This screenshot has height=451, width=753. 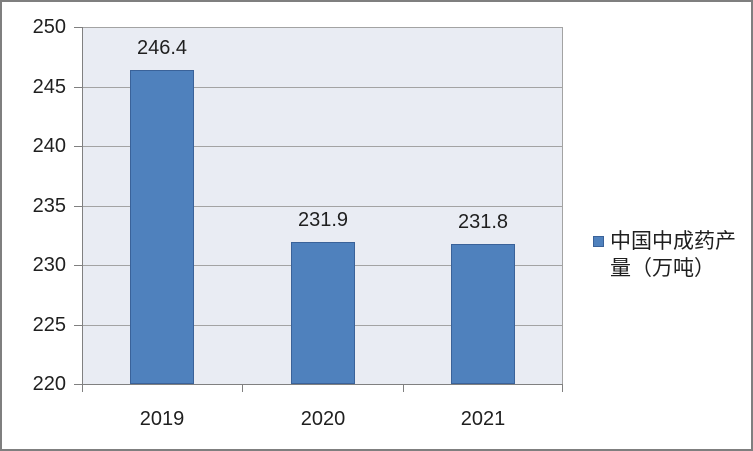 What do you see at coordinates (562, 206) in the screenshot?
I see `plot-right-border` at bounding box center [562, 206].